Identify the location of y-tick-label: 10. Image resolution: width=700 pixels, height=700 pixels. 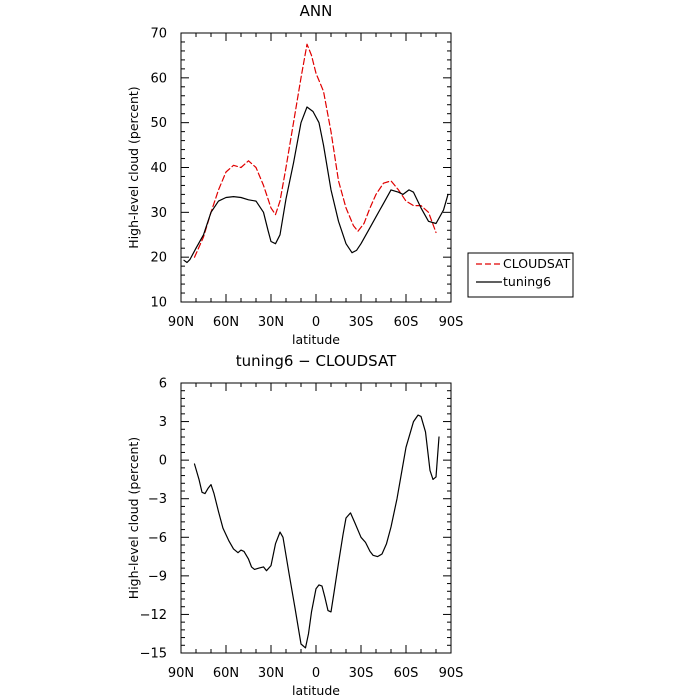
(158, 303).